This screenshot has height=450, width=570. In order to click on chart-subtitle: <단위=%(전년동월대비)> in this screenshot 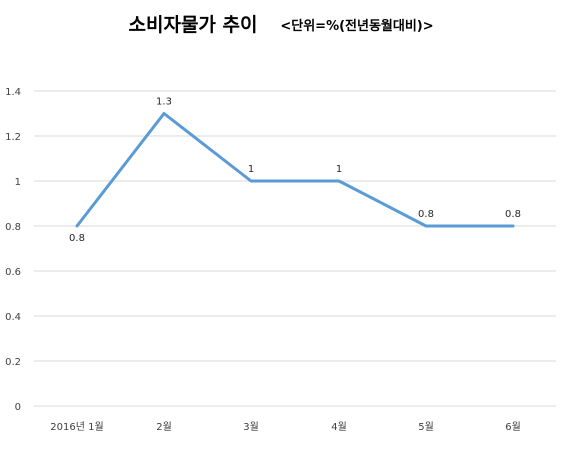, I will do `click(356, 26)`.